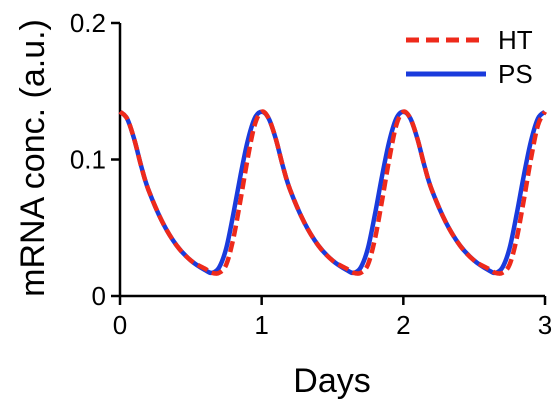 This screenshot has width=556, height=409. Describe the element at coordinates (515, 40) in the screenshot. I see `legend-label-ht: HT` at that location.